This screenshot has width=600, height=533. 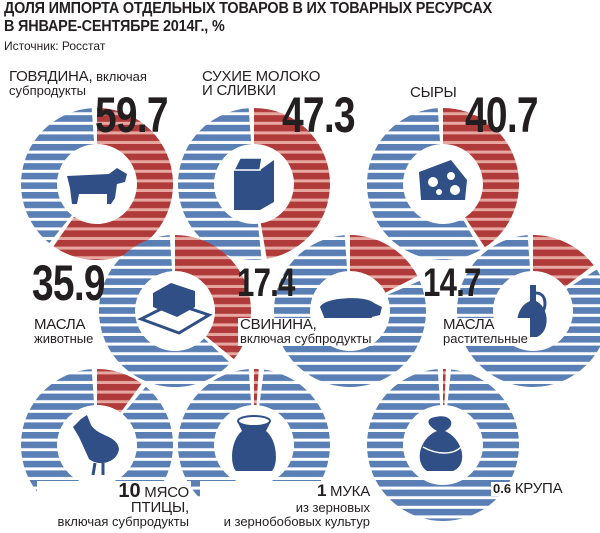 What do you see at coordinates (220, 184) in the screenshot?
I see `domestic-slice-milk` at bounding box center [220, 184].